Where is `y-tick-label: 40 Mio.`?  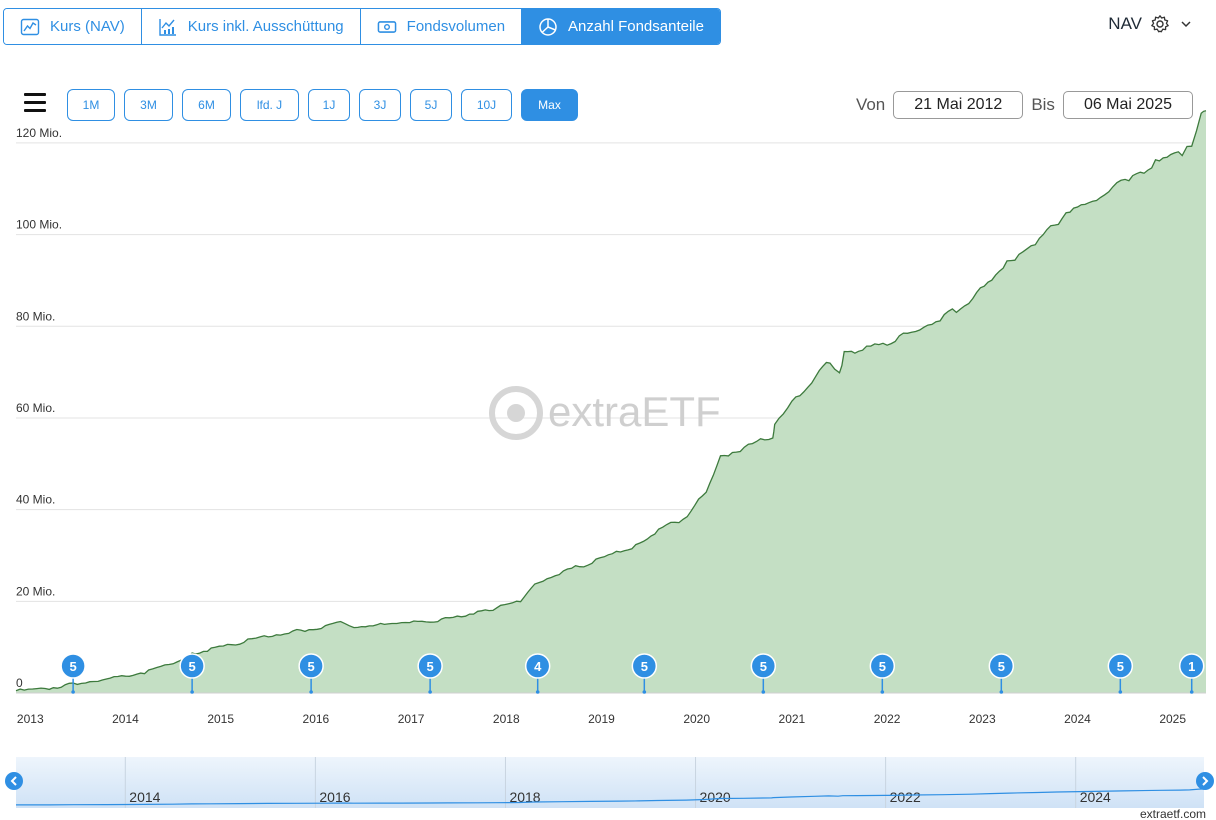
y-tick-label: 40 Mio. is located at coordinates (35, 500).